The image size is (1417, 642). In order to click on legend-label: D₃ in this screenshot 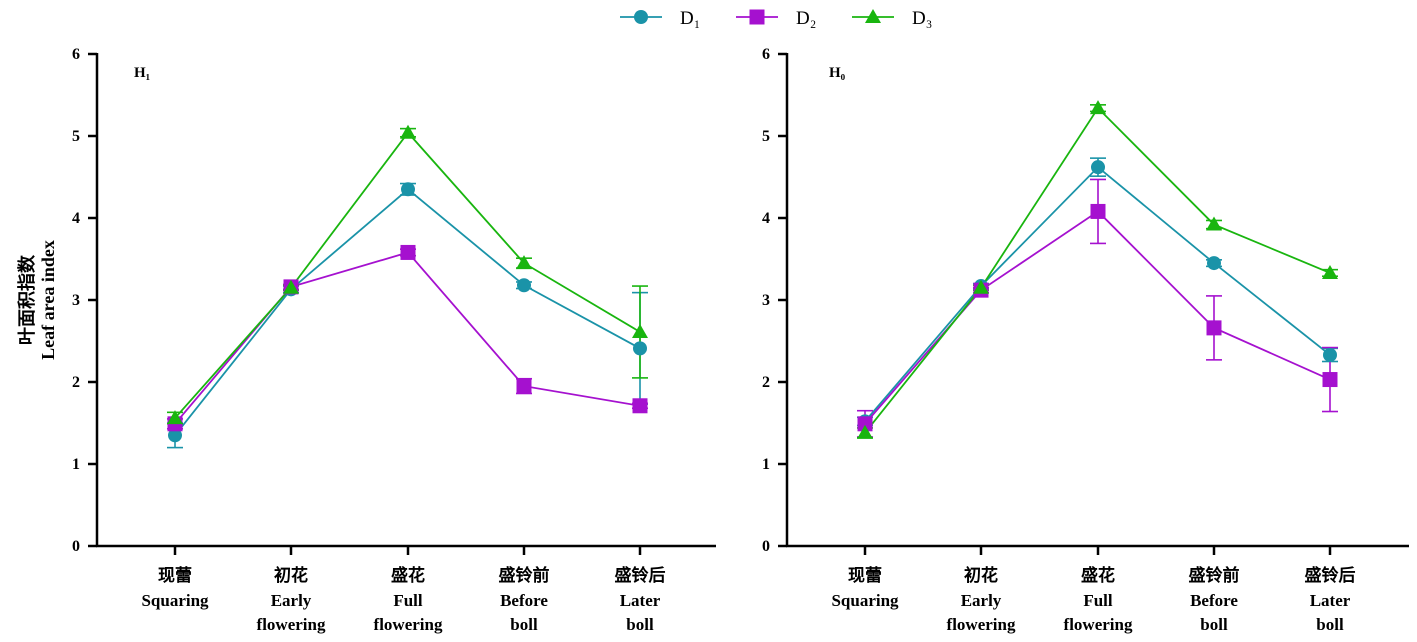, I will do `click(922, 18)`.